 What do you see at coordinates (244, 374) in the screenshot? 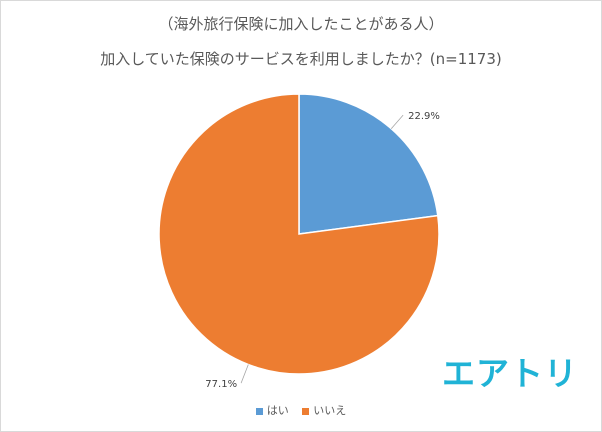
I see `leader-line-no` at bounding box center [244, 374].